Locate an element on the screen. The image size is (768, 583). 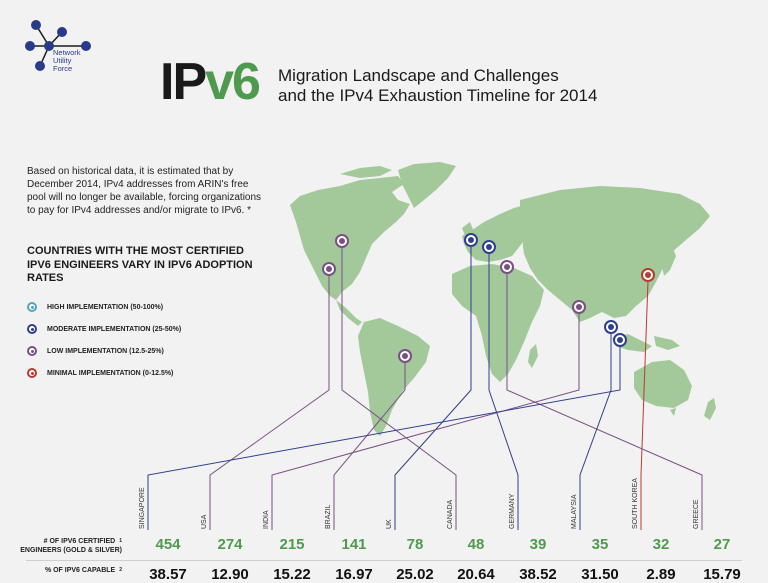
pct-singapore: 38.57 is located at coordinates (168, 574).